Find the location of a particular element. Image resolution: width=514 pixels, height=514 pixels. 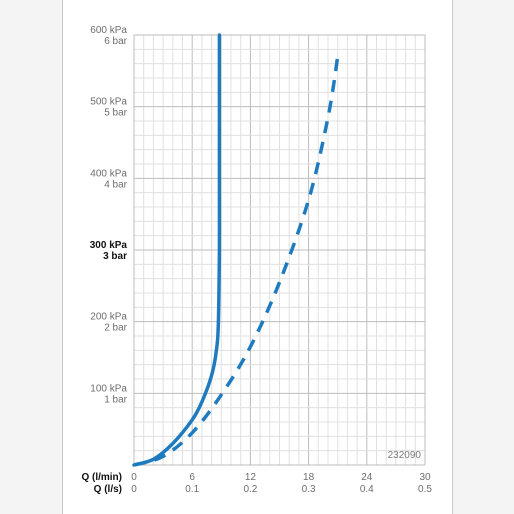

left-margin-band is located at coordinates (31, 257).